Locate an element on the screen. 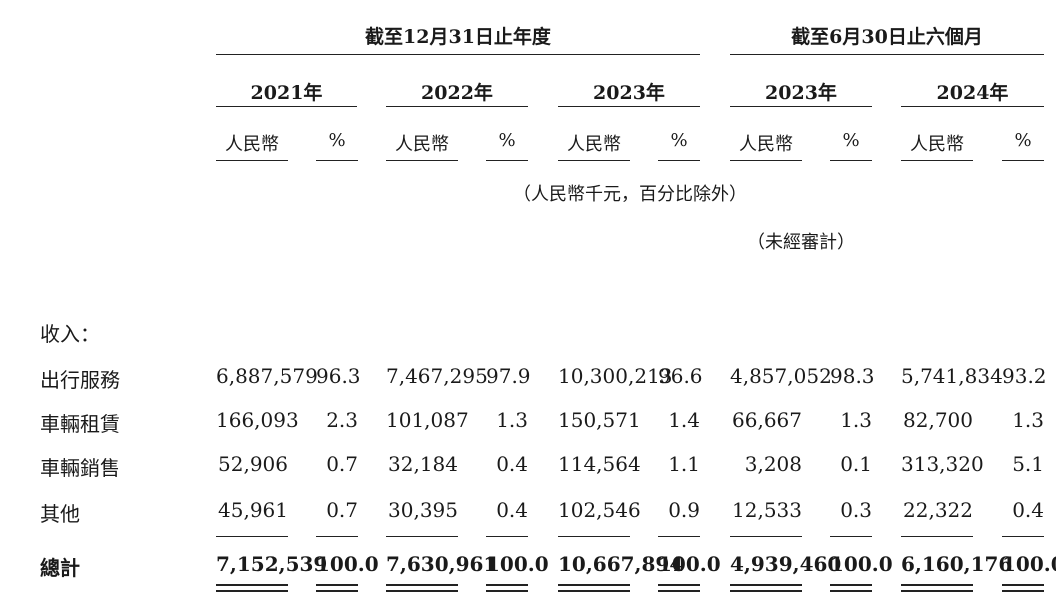 The image size is (1056, 606). table-cell: 96.6 is located at coordinates (680, 376).